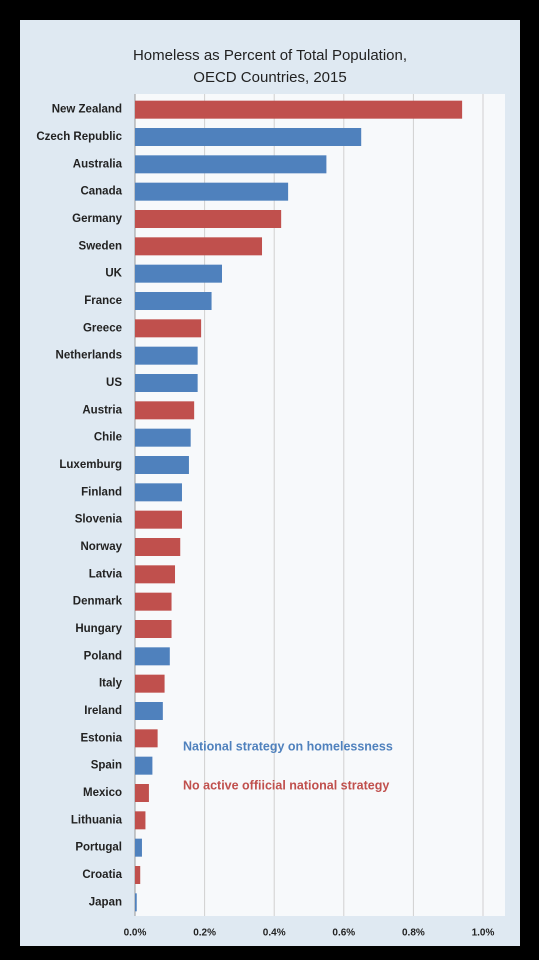 This screenshot has width=539, height=960. I want to click on chart-subtitle: OECD Countries, 2015, so click(269, 77).